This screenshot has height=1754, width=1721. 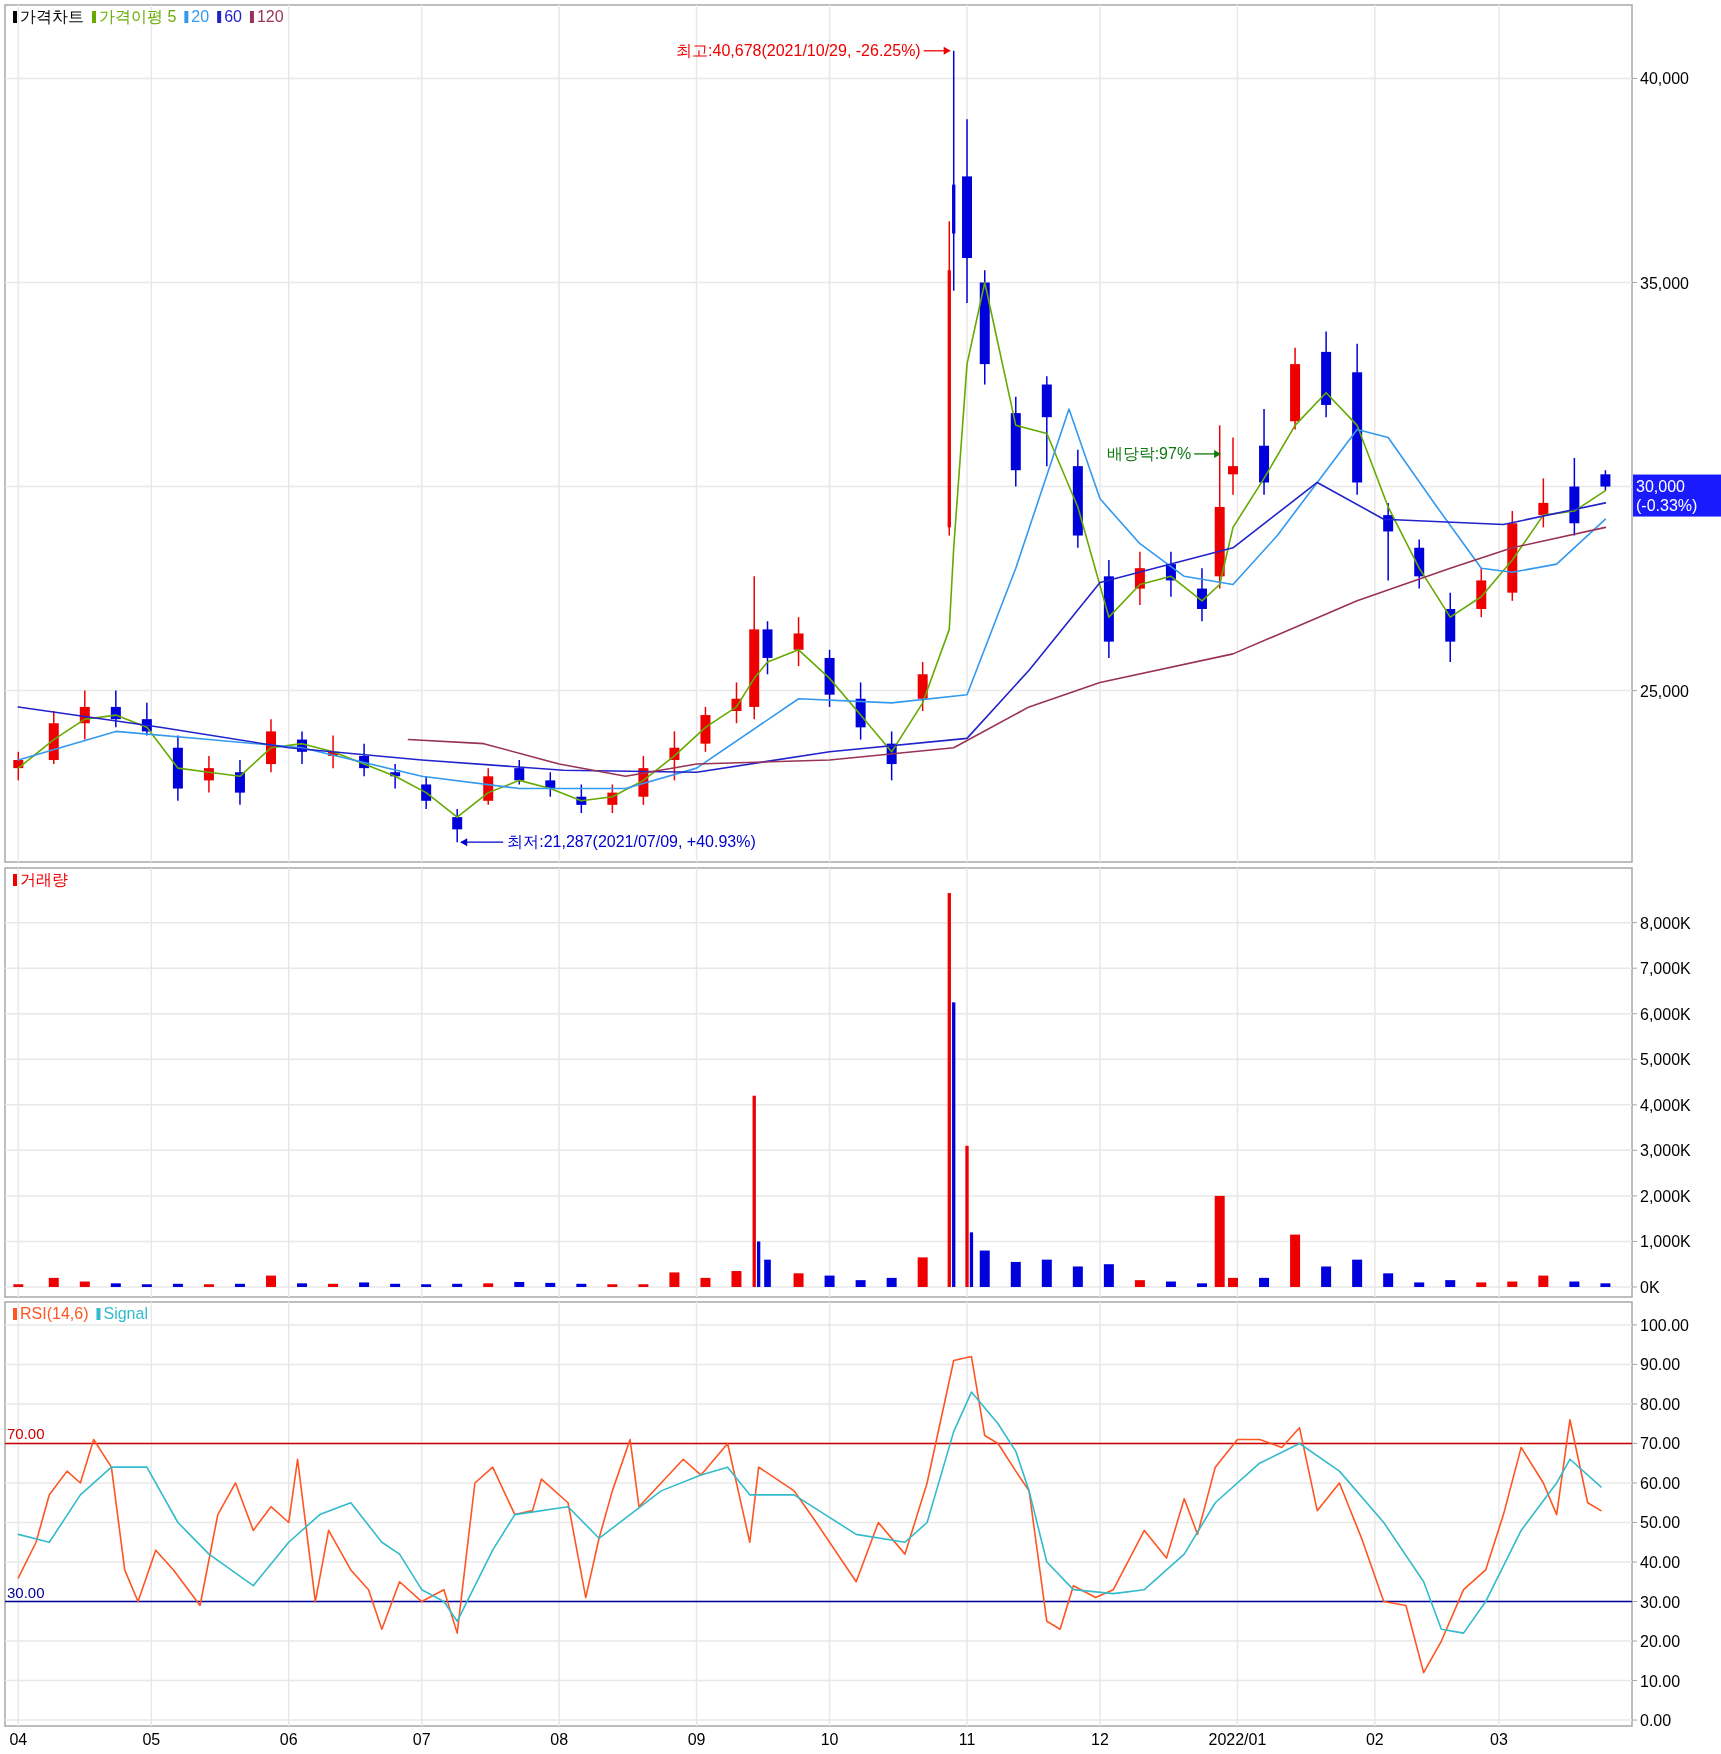 What do you see at coordinates (1665, 78) in the screenshot?
I see `y-tick-label: 40,000` at bounding box center [1665, 78].